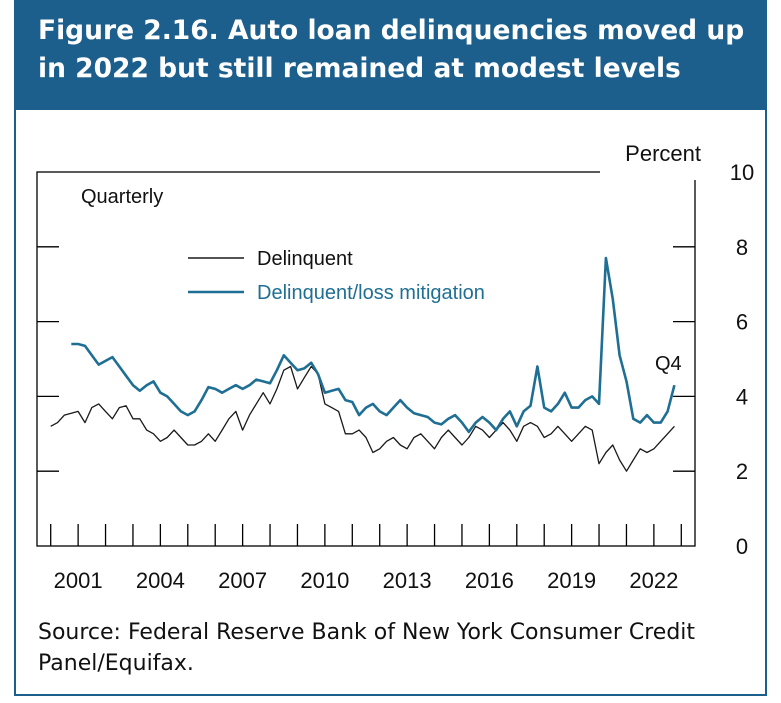 Image resolution: width=781 pixels, height=703 pixels. Describe the element at coordinates (742, 396) in the screenshot. I see `y-tick-label-4: 4` at that location.